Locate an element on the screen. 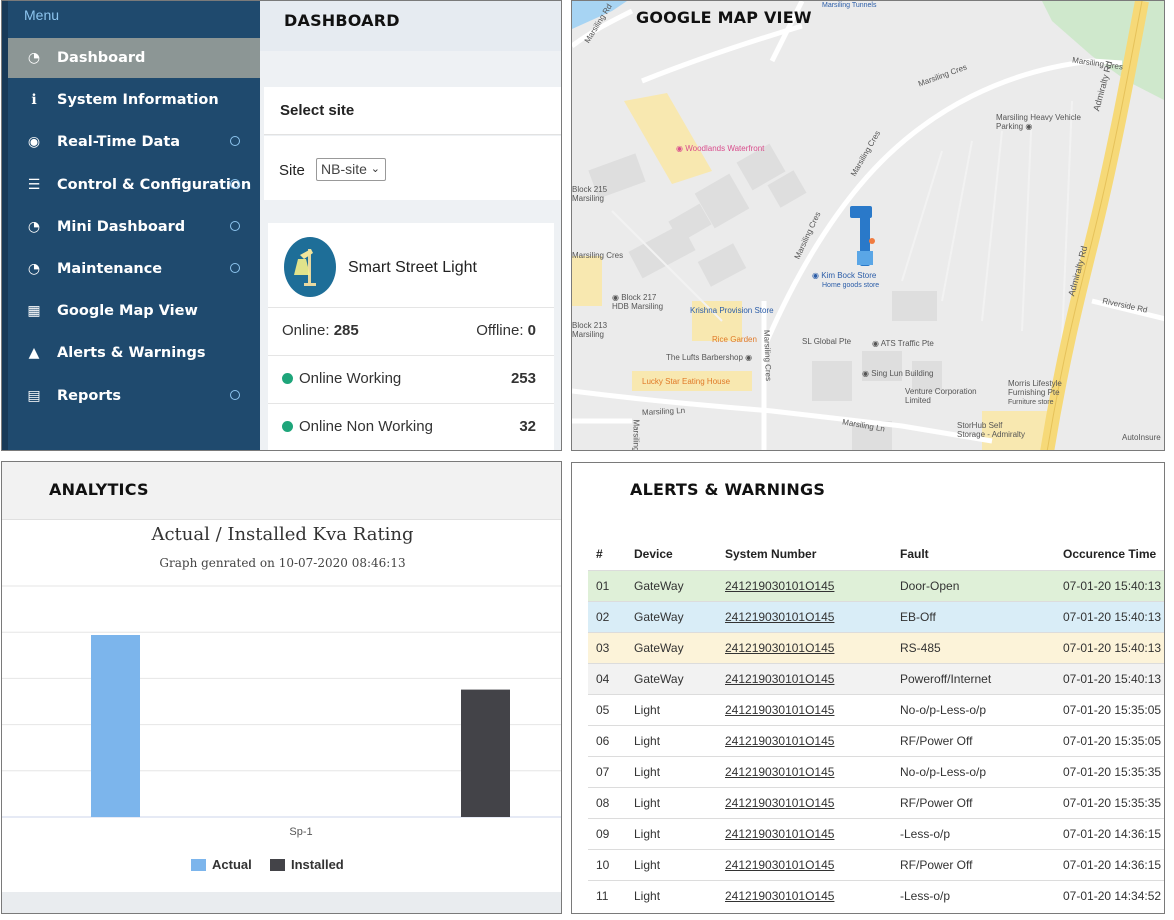 This screenshot has height=920, width=1174. row-number: 07 is located at coordinates (607, 771).